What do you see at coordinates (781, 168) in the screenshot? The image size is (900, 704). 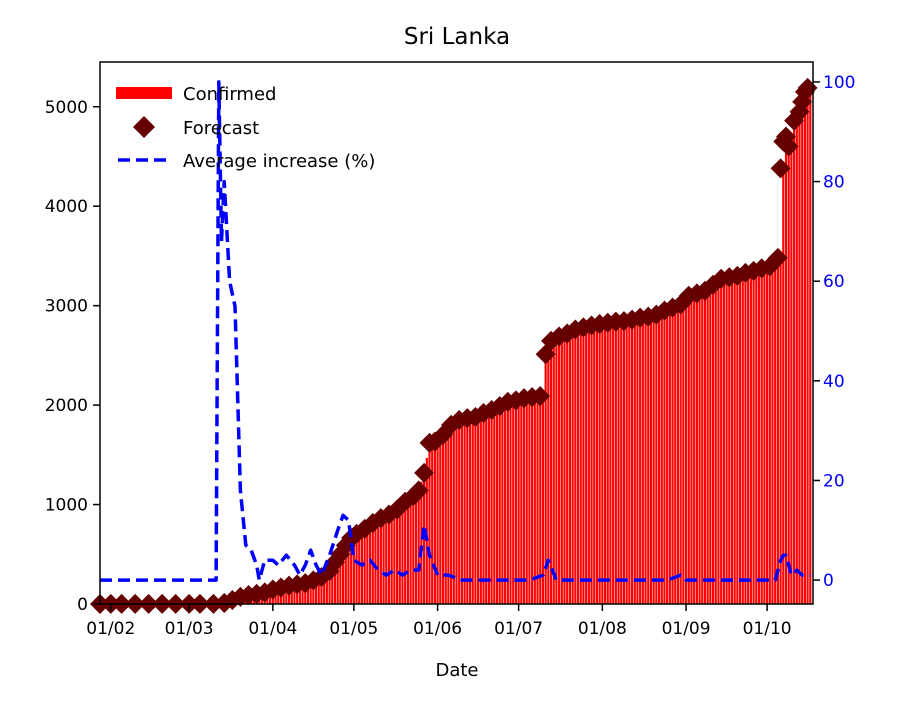 I see `forecast-marker` at bounding box center [781, 168].